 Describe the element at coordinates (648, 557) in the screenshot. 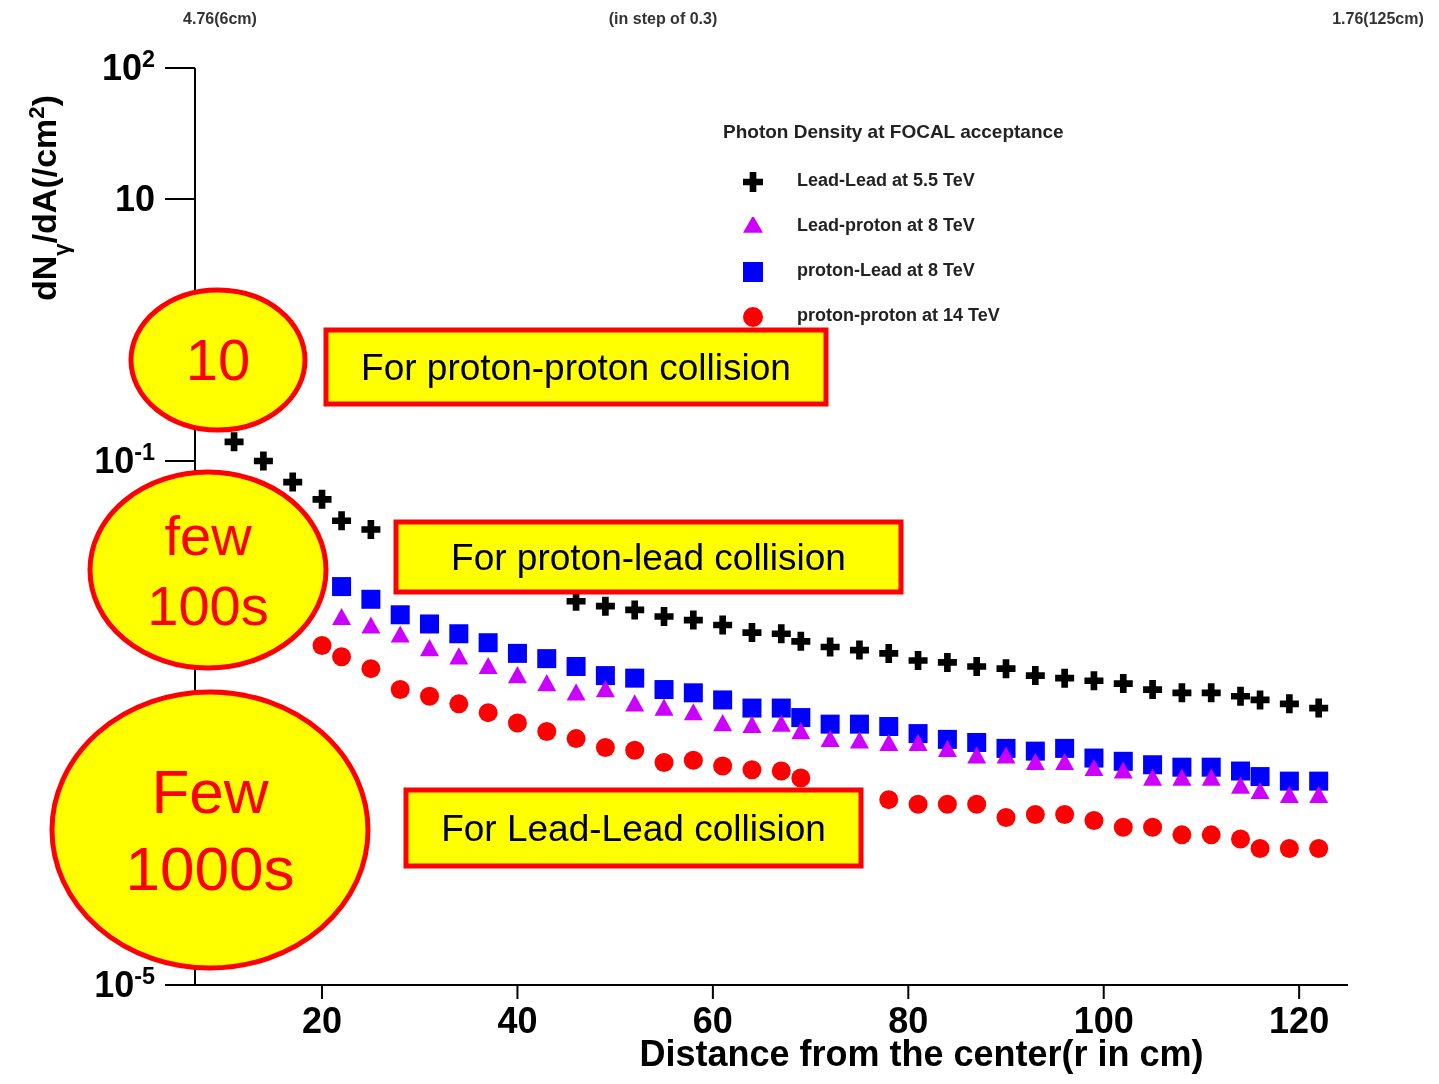

I see `annotation: For proton-lead collision` at that location.